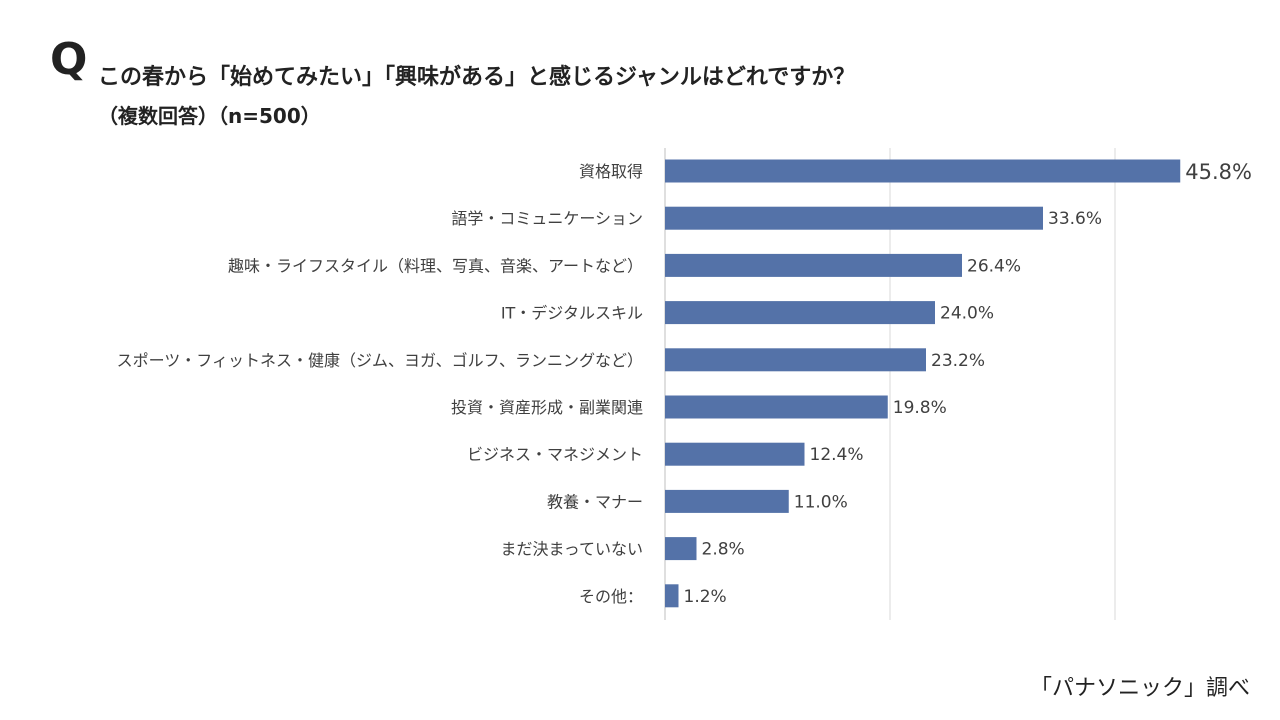  I want to click on category-label: ビジネス・マネジメント, so click(555, 454).